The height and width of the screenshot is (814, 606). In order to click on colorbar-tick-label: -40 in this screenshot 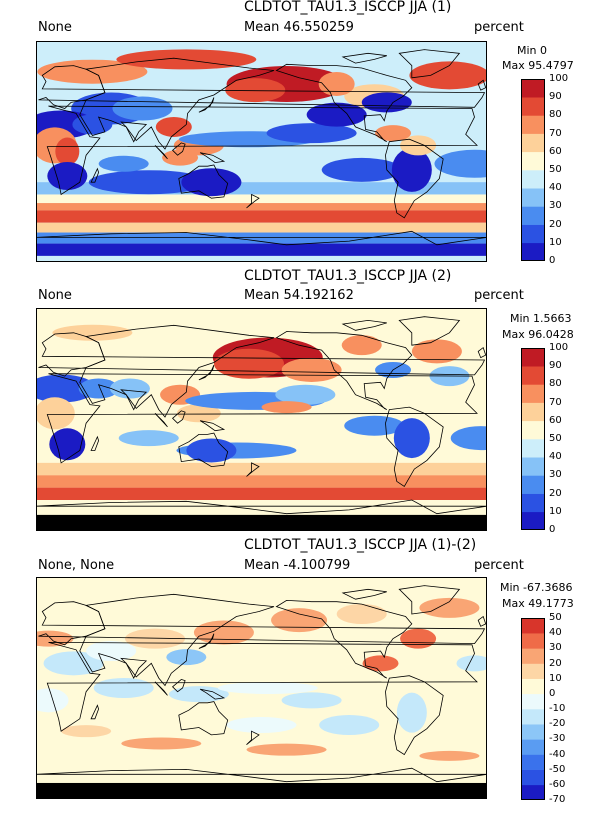, I will do `click(557, 754)`.